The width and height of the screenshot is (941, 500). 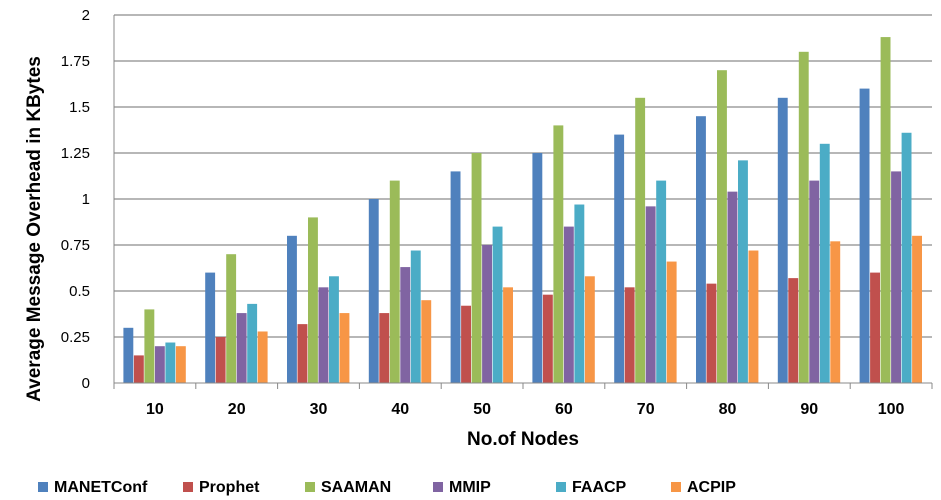 I want to click on y-tick-label: 1.5, so click(x=79, y=107).